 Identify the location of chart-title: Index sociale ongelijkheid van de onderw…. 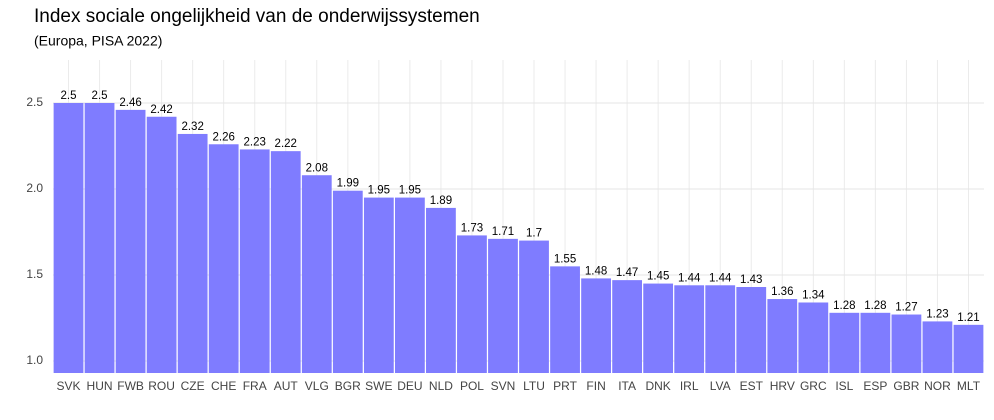
(257, 16).